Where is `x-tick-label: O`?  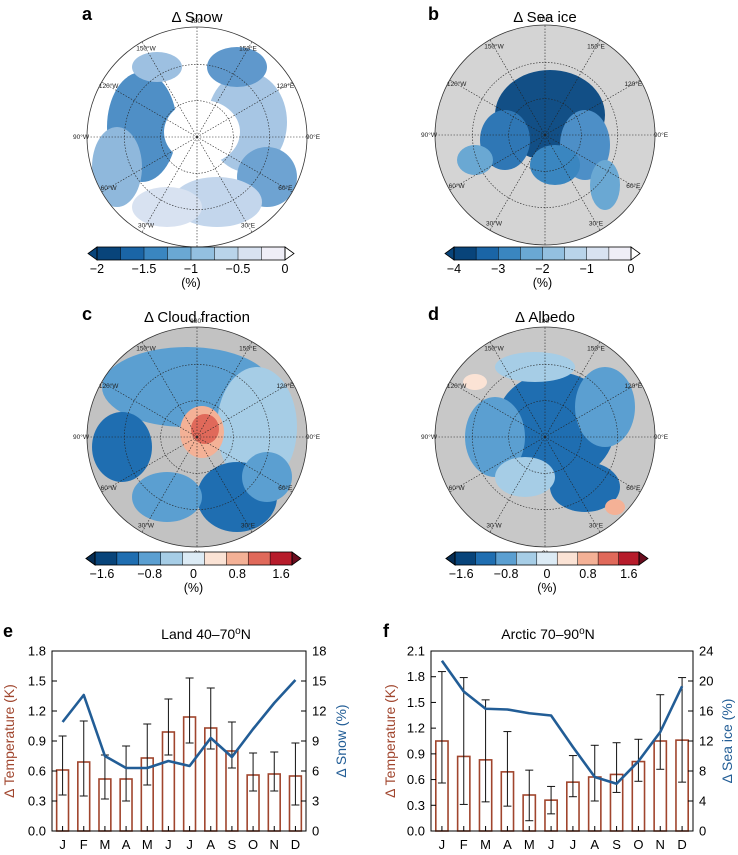
x-tick-label: O is located at coordinates (638, 844).